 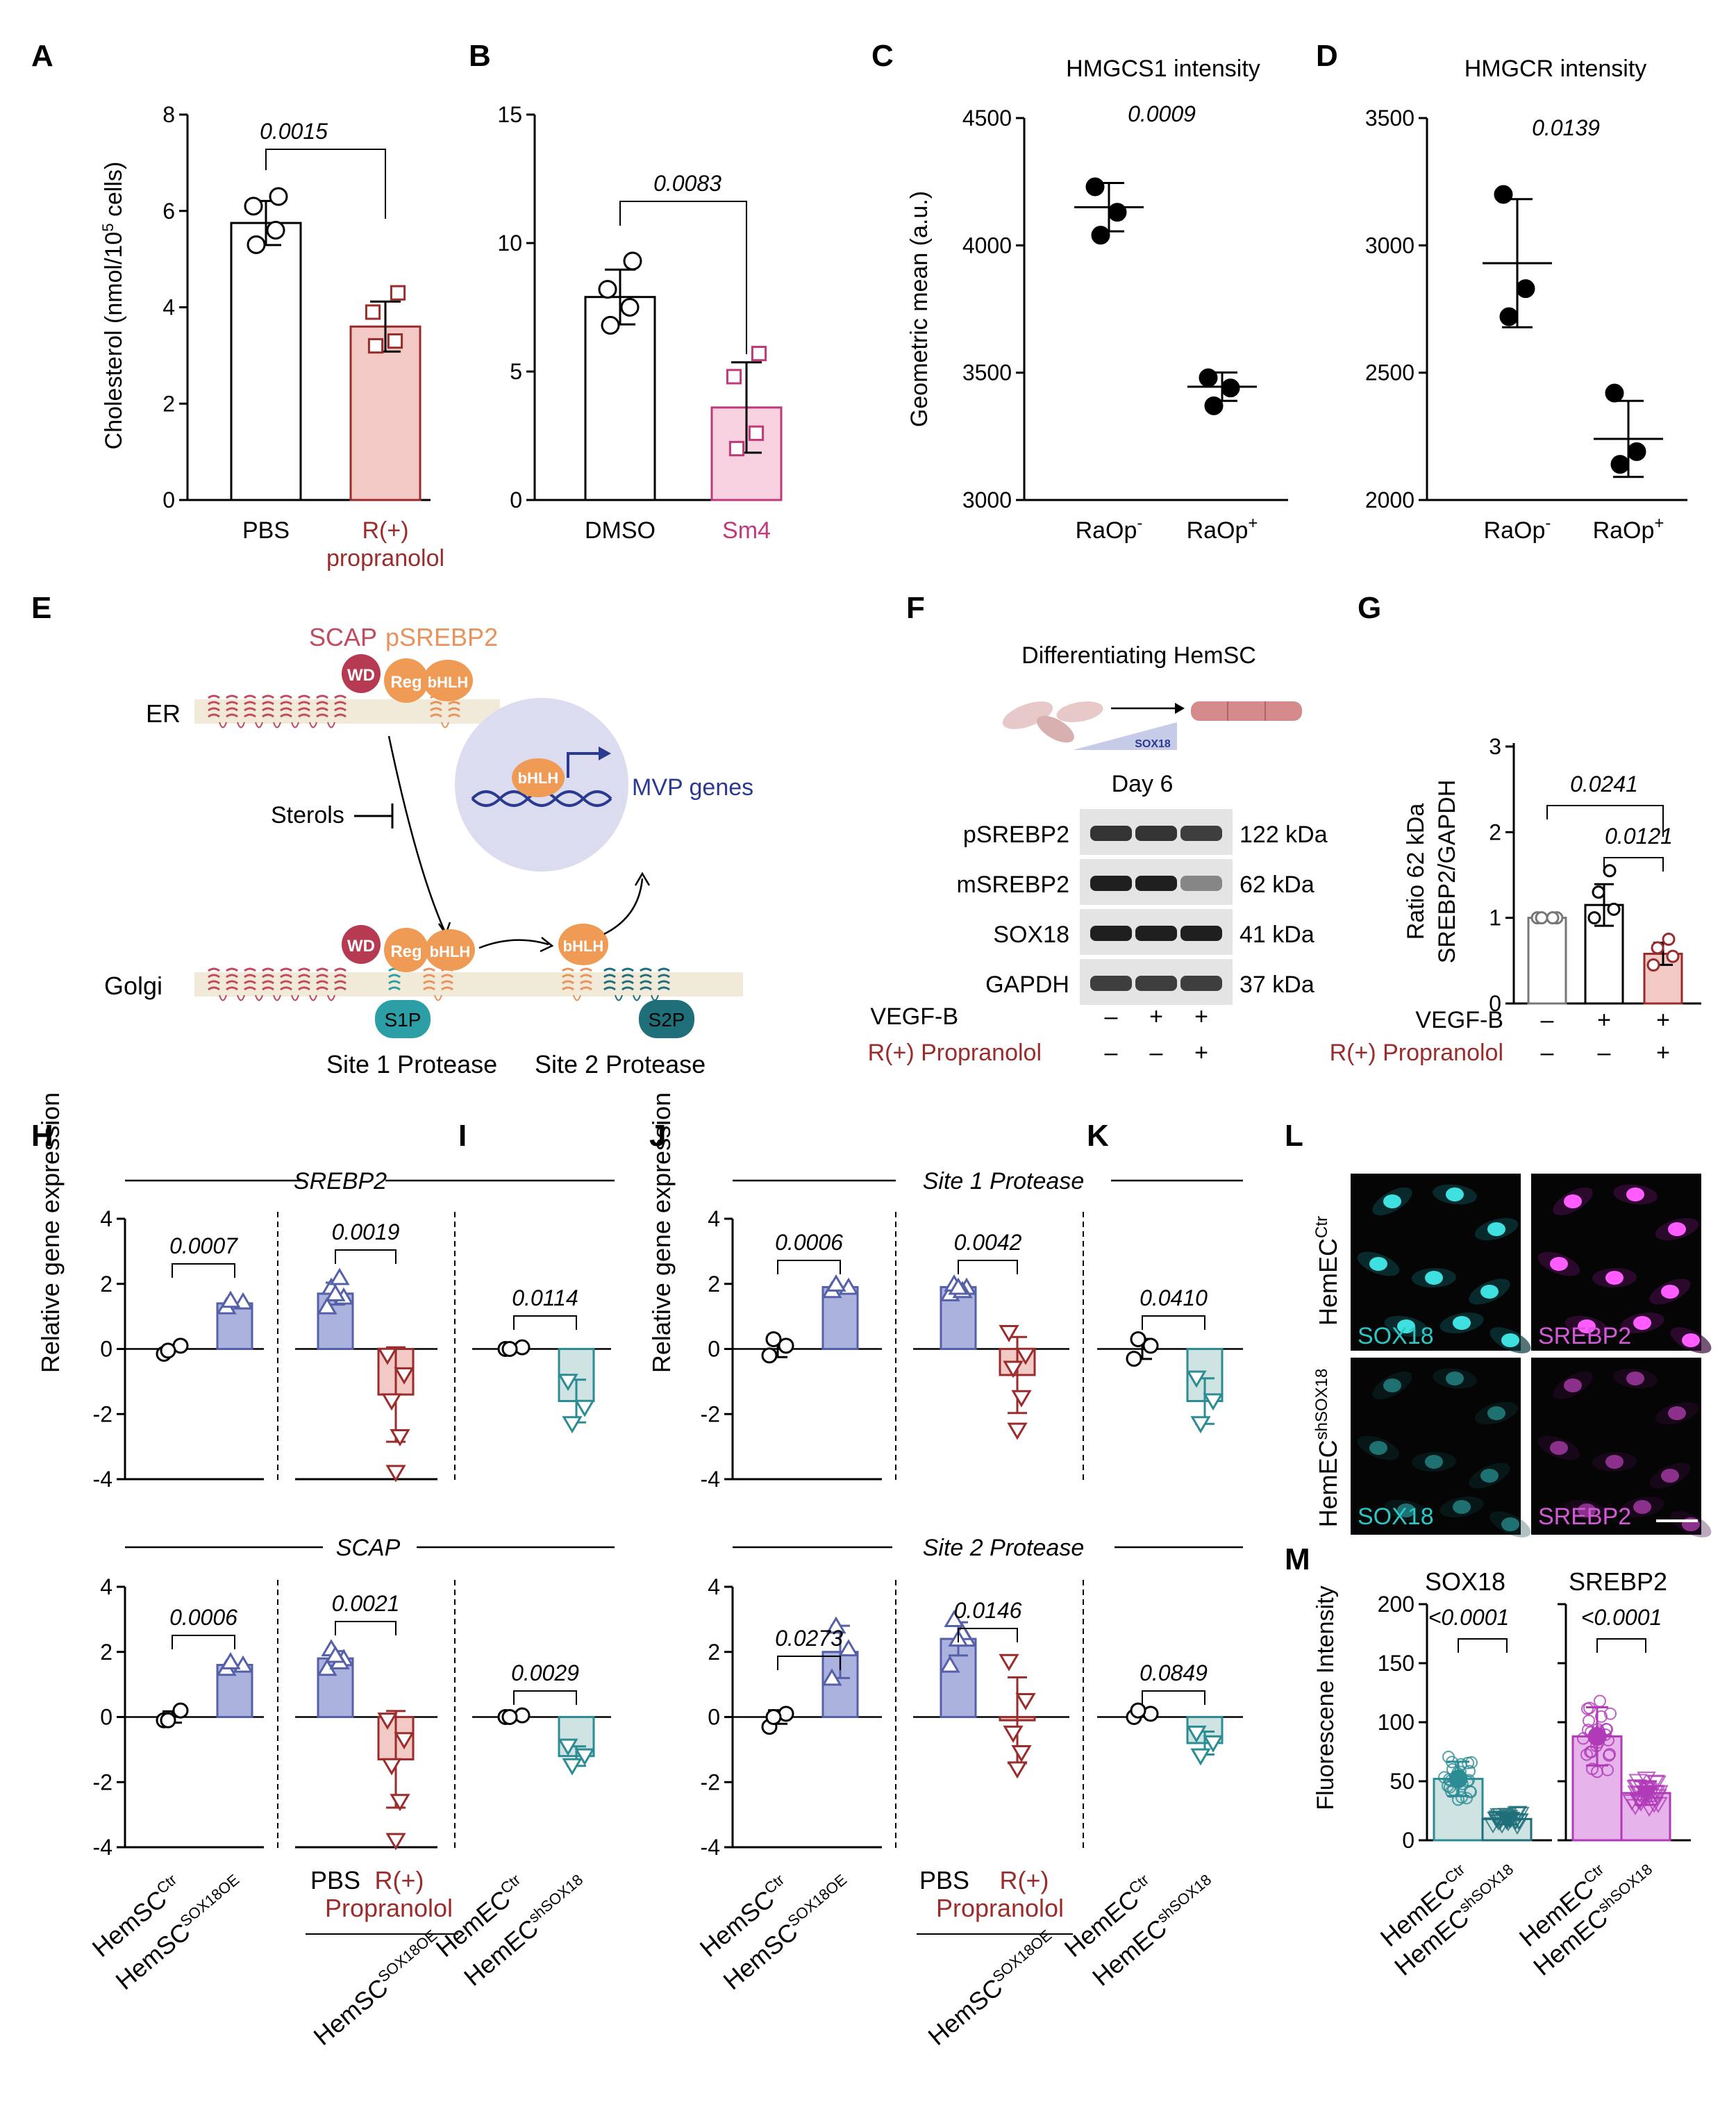 I want to click on panel-d-title: HMGCR intensity, so click(x=1555, y=69).